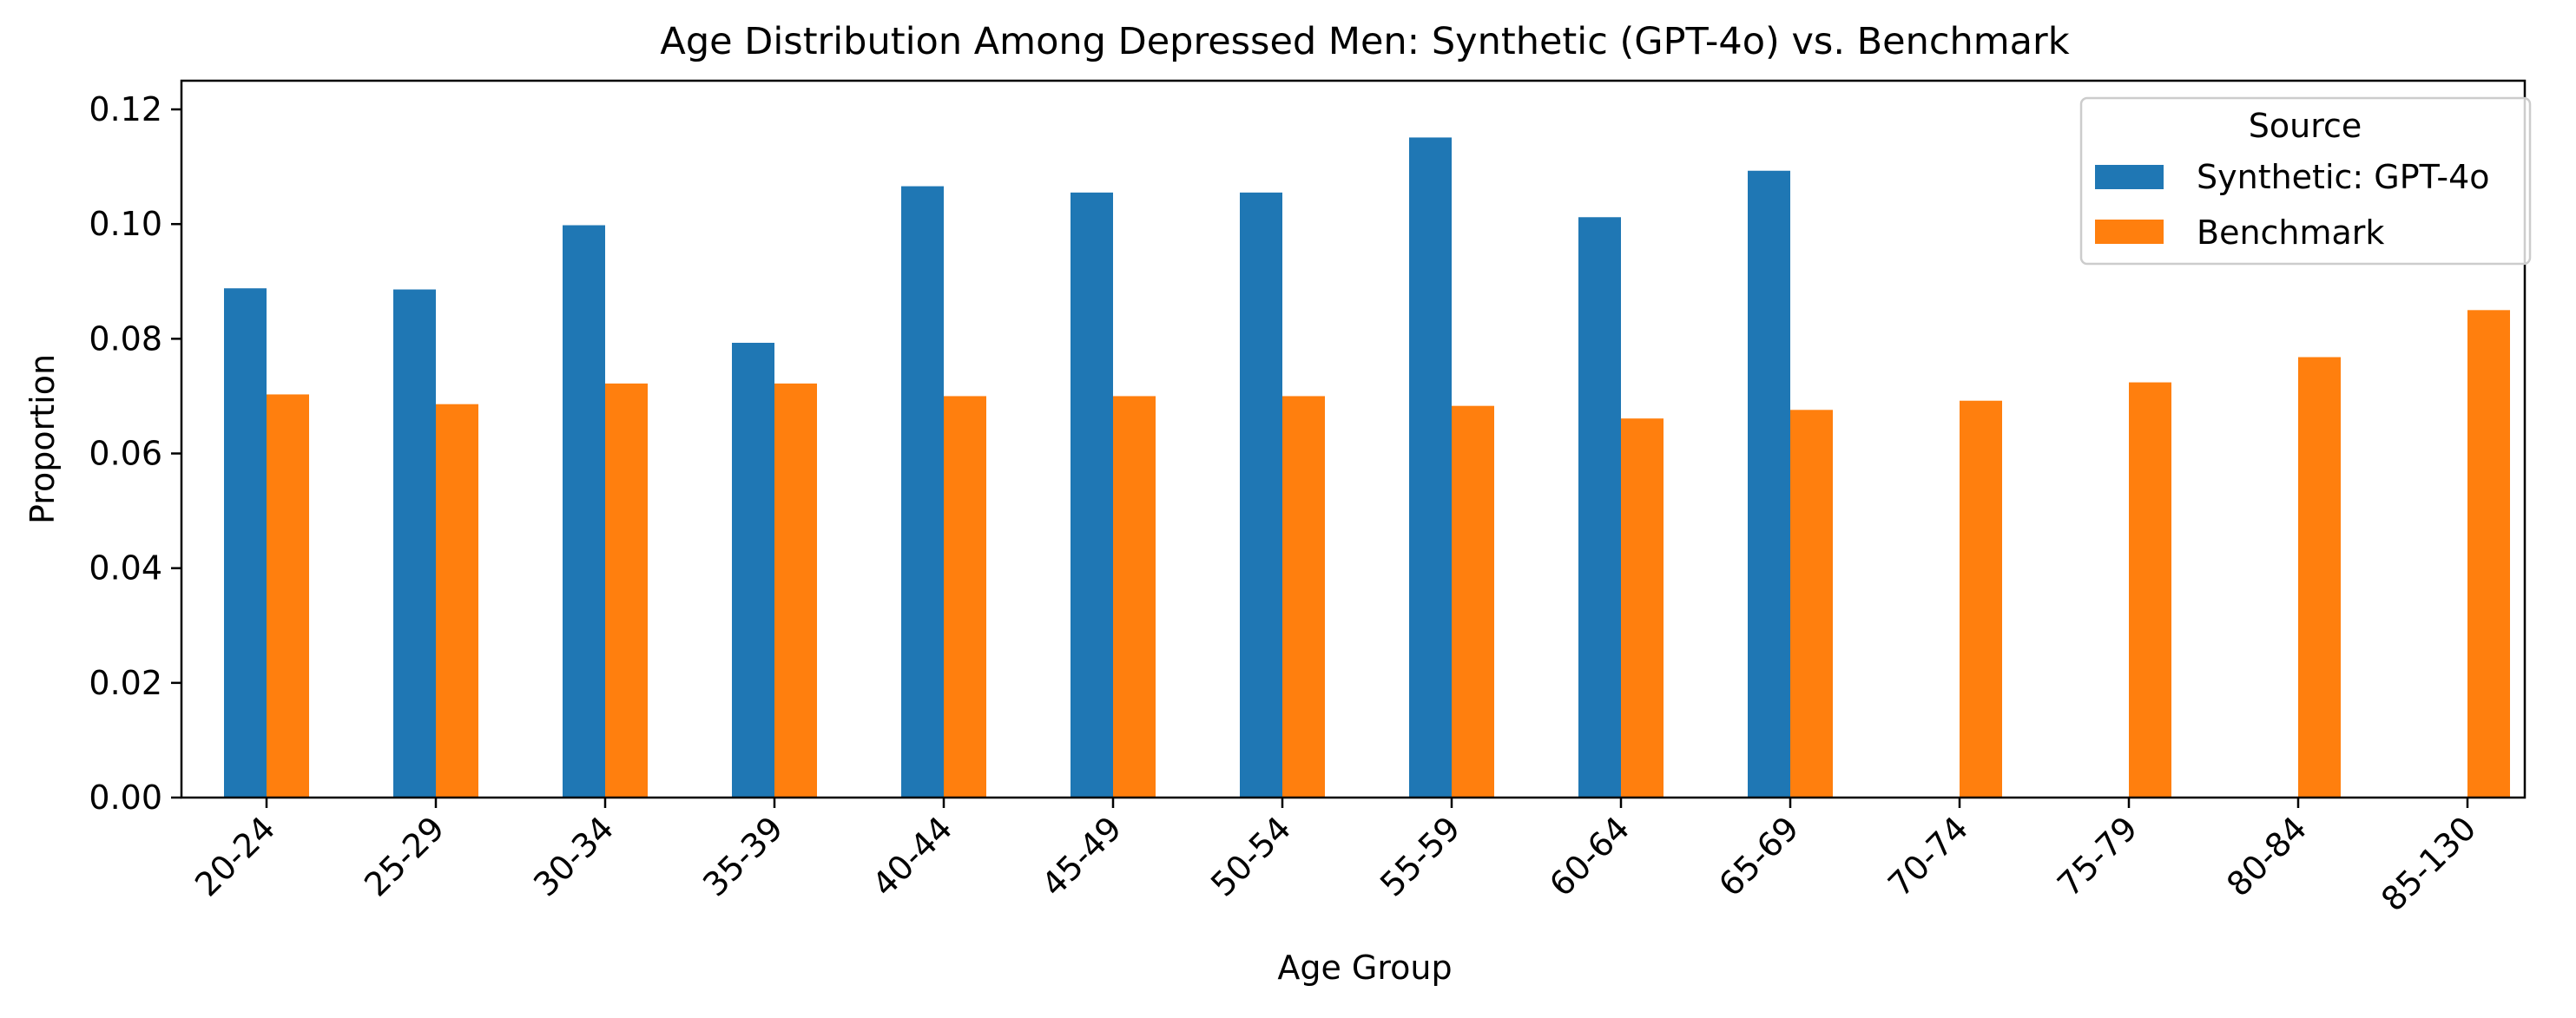 The height and width of the screenshot is (1018, 2576). I want to click on legend: Source Synthetic: GPT-4o Benchmark, so click(2305, 181).